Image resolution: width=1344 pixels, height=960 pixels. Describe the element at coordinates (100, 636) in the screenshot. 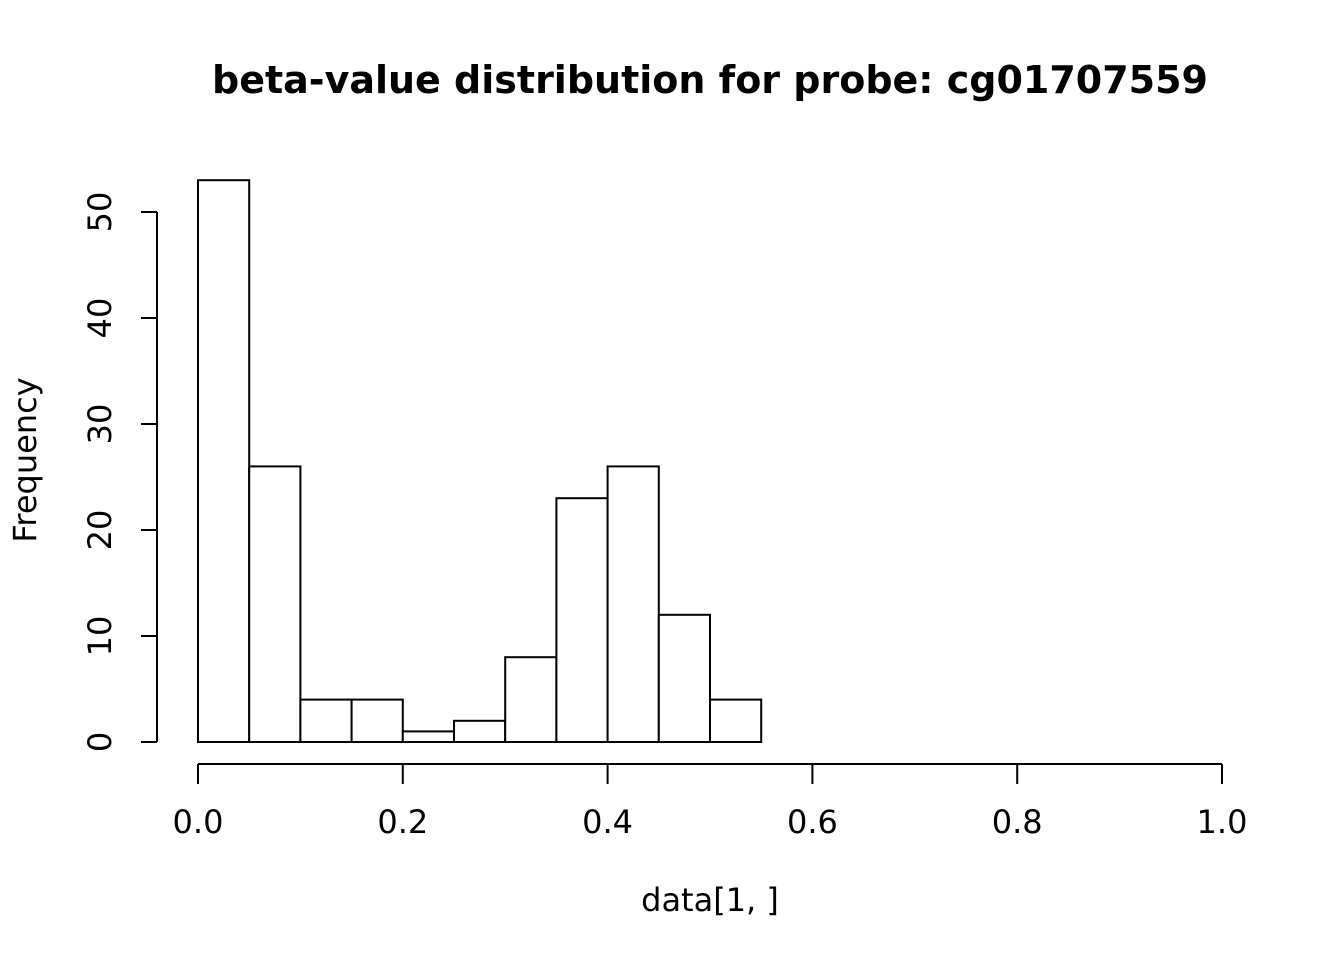

I see `y-tick-label: 10` at that location.